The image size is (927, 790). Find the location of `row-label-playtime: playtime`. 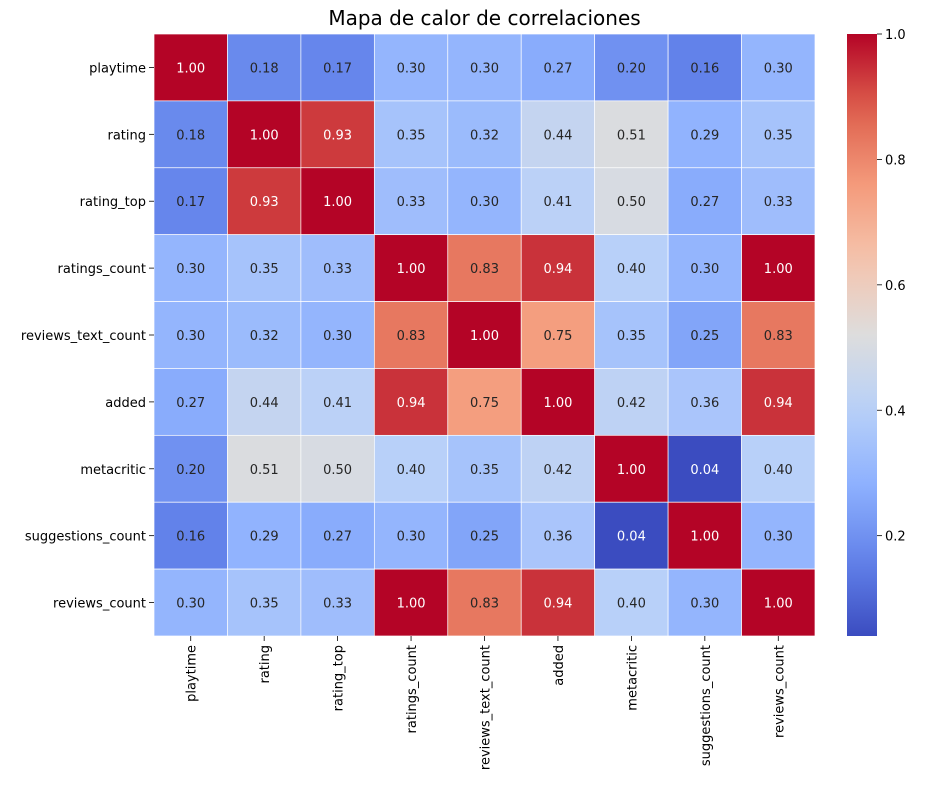

row-label-playtime: playtime is located at coordinates (117, 68).